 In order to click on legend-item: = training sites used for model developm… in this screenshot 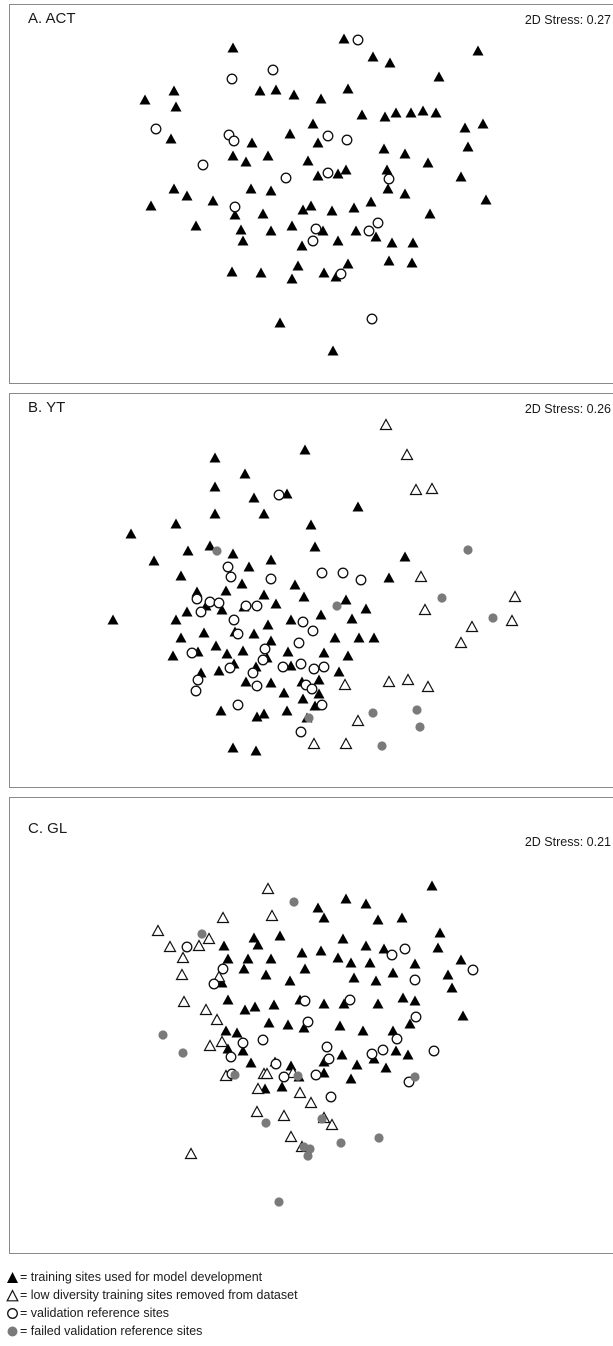, I will do `click(152, 1277)`.